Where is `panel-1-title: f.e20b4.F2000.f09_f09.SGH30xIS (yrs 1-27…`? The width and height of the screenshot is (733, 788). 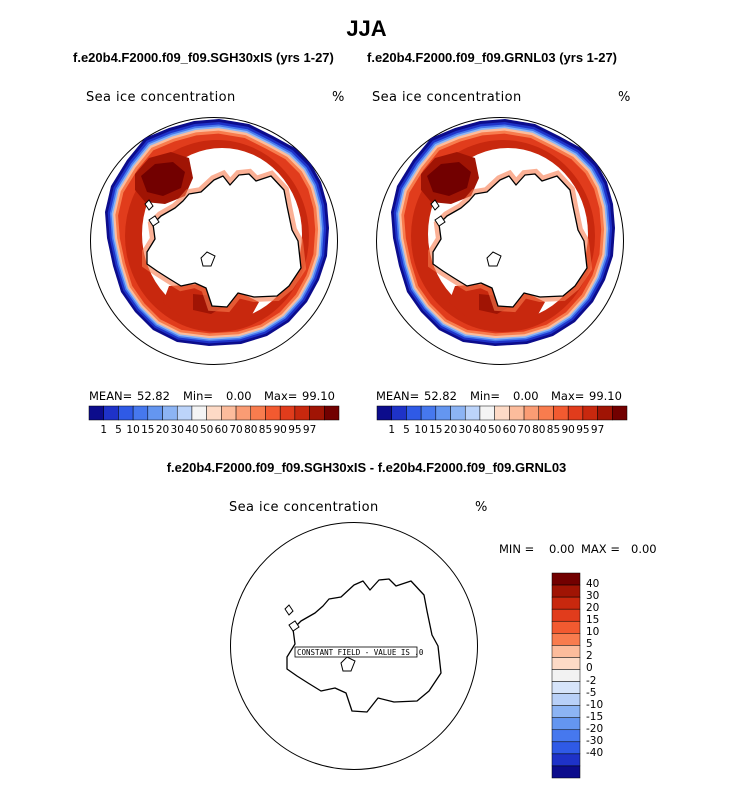 panel-1-title: f.e20b4.F2000.f09_f09.SGH30xIS (yrs 1-27… is located at coordinates (203, 57).